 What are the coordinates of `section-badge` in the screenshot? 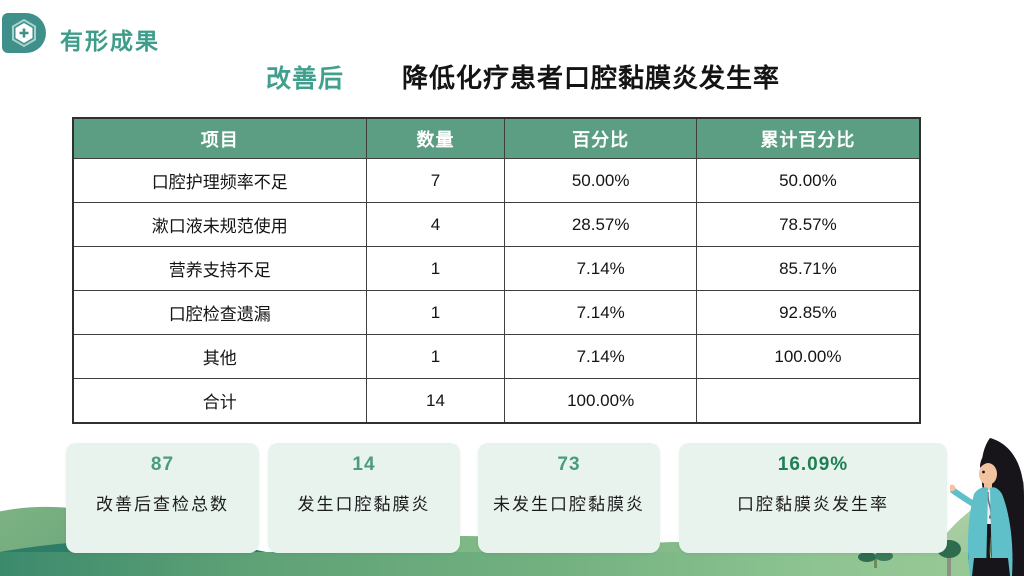 It's located at (24, 33).